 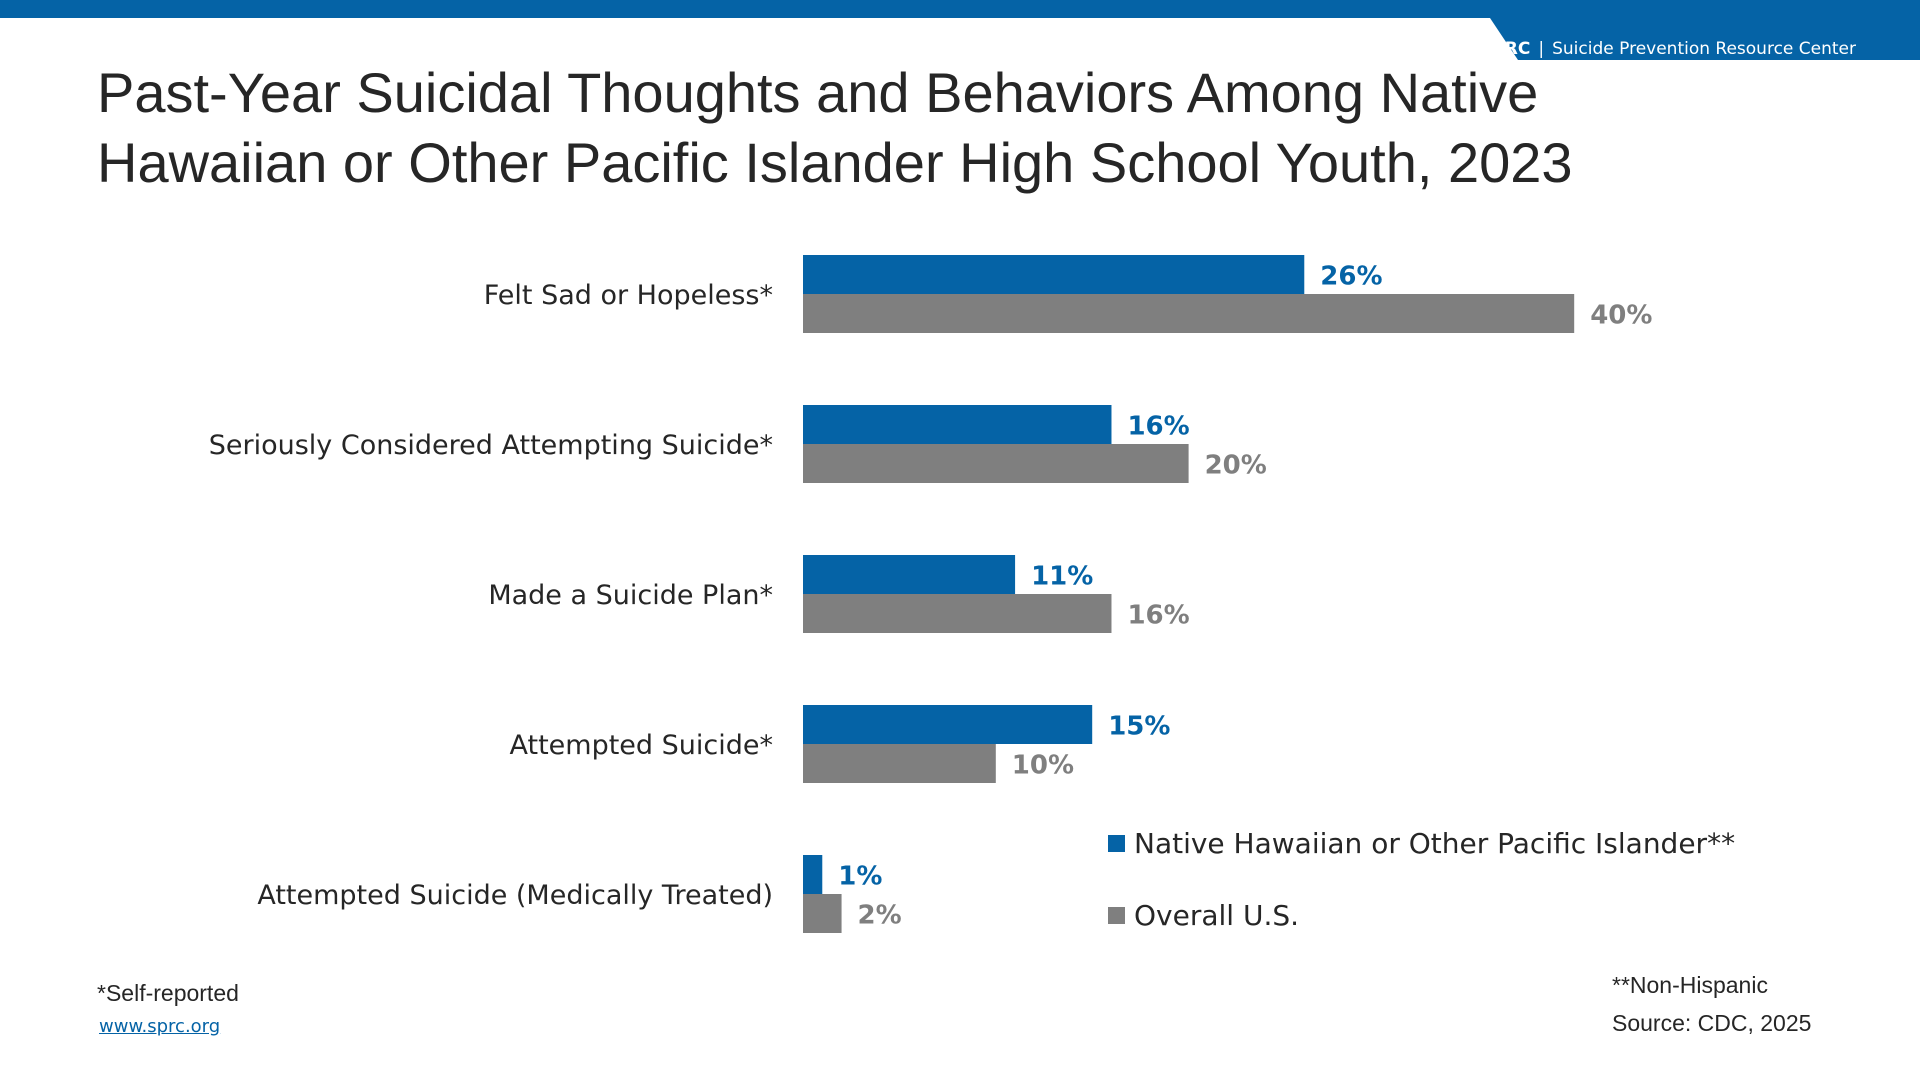 I want to click on value-label-nhopi: 16%, so click(x=1158, y=427).